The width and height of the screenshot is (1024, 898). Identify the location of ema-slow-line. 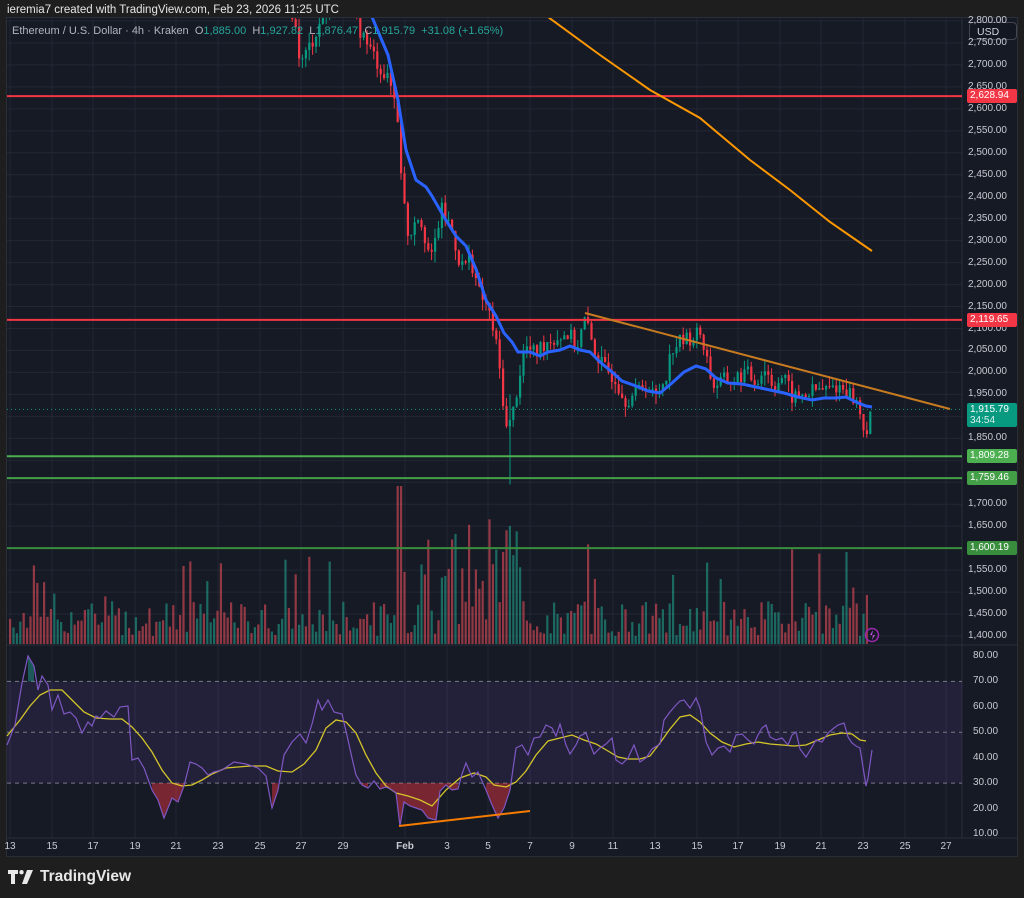
(710, 135).